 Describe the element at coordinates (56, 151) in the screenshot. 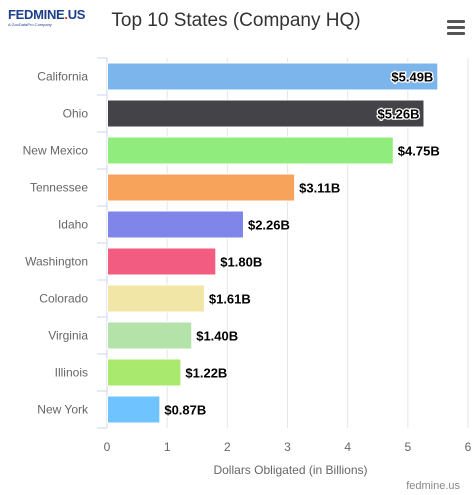

I see `y-category-label: New Mexico` at that location.